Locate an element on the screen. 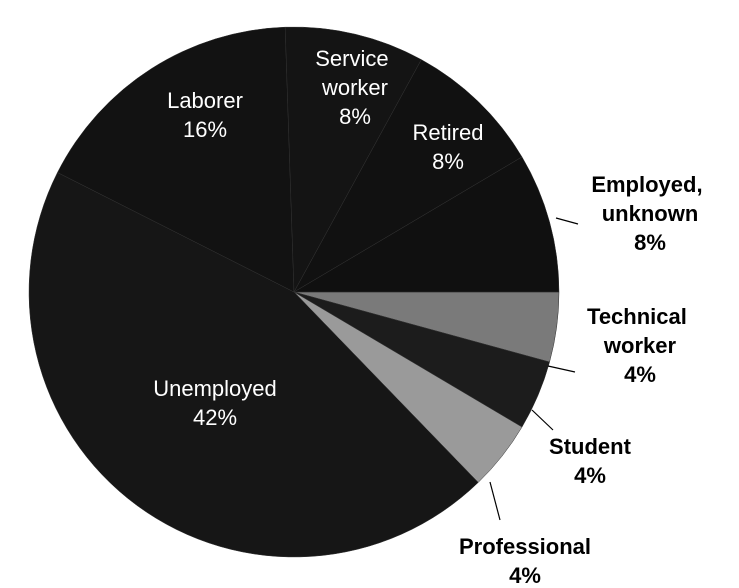  slice-label: Employed, unknown is located at coordinates (649, 199).